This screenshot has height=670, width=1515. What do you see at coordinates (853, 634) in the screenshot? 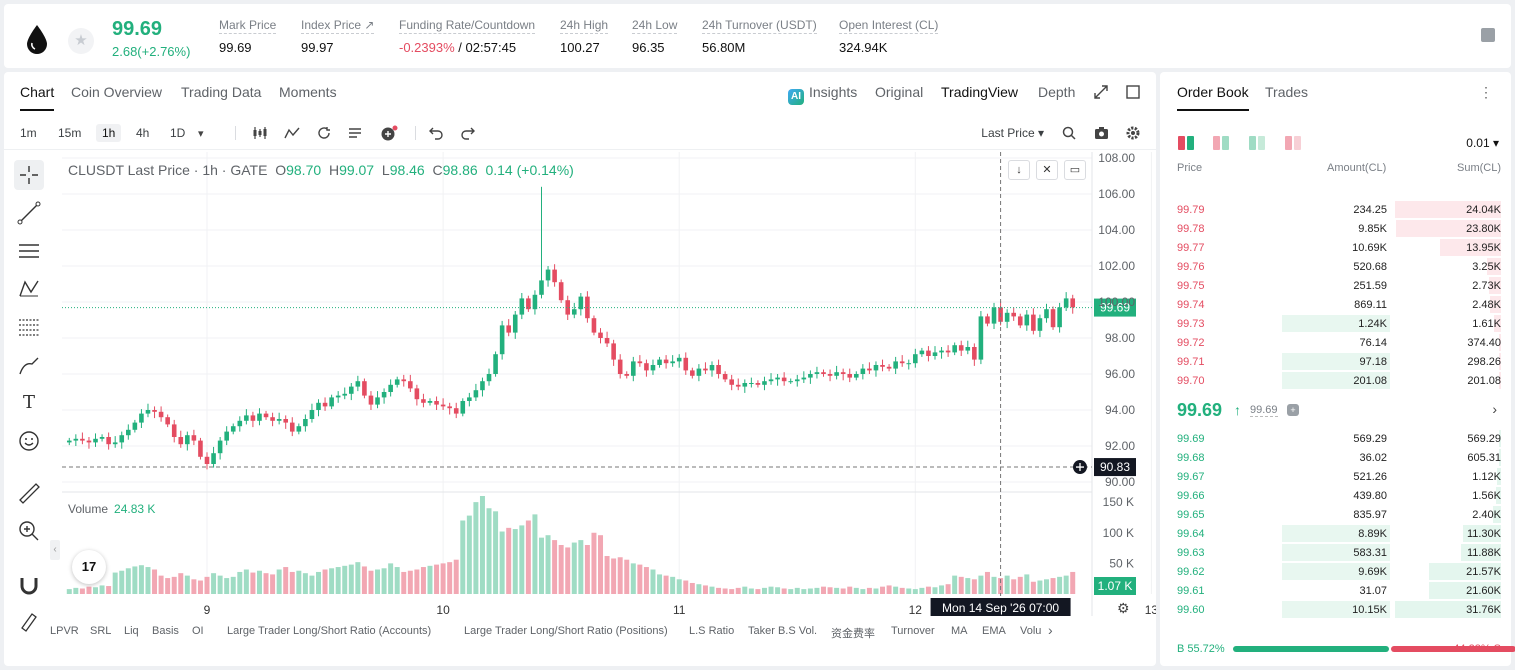
I see `indicator-funding-rate: 资金费率` at bounding box center [853, 634].